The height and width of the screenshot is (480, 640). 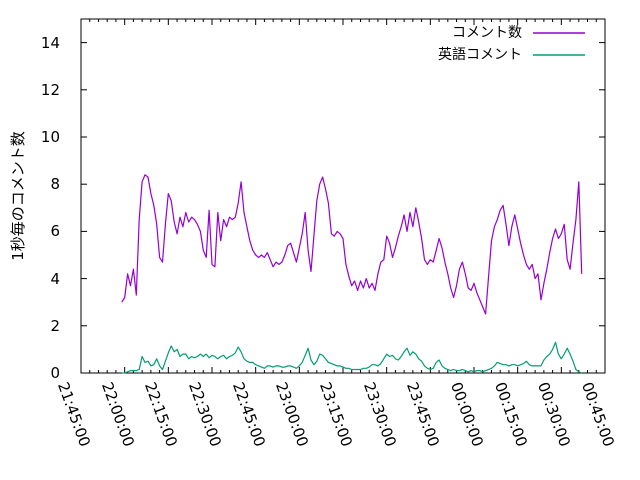 What do you see at coordinates (55, 373) in the screenshot?
I see `y-tick-label: 0` at bounding box center [55, 373].